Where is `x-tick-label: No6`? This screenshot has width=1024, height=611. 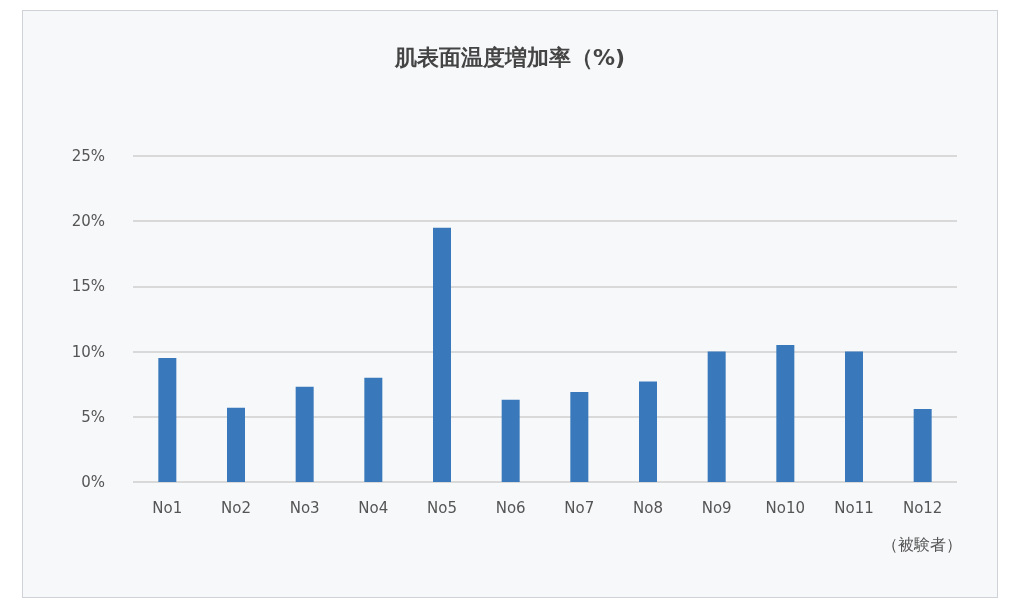 x-tick-label: No6 is located at coordinates (510, 507).